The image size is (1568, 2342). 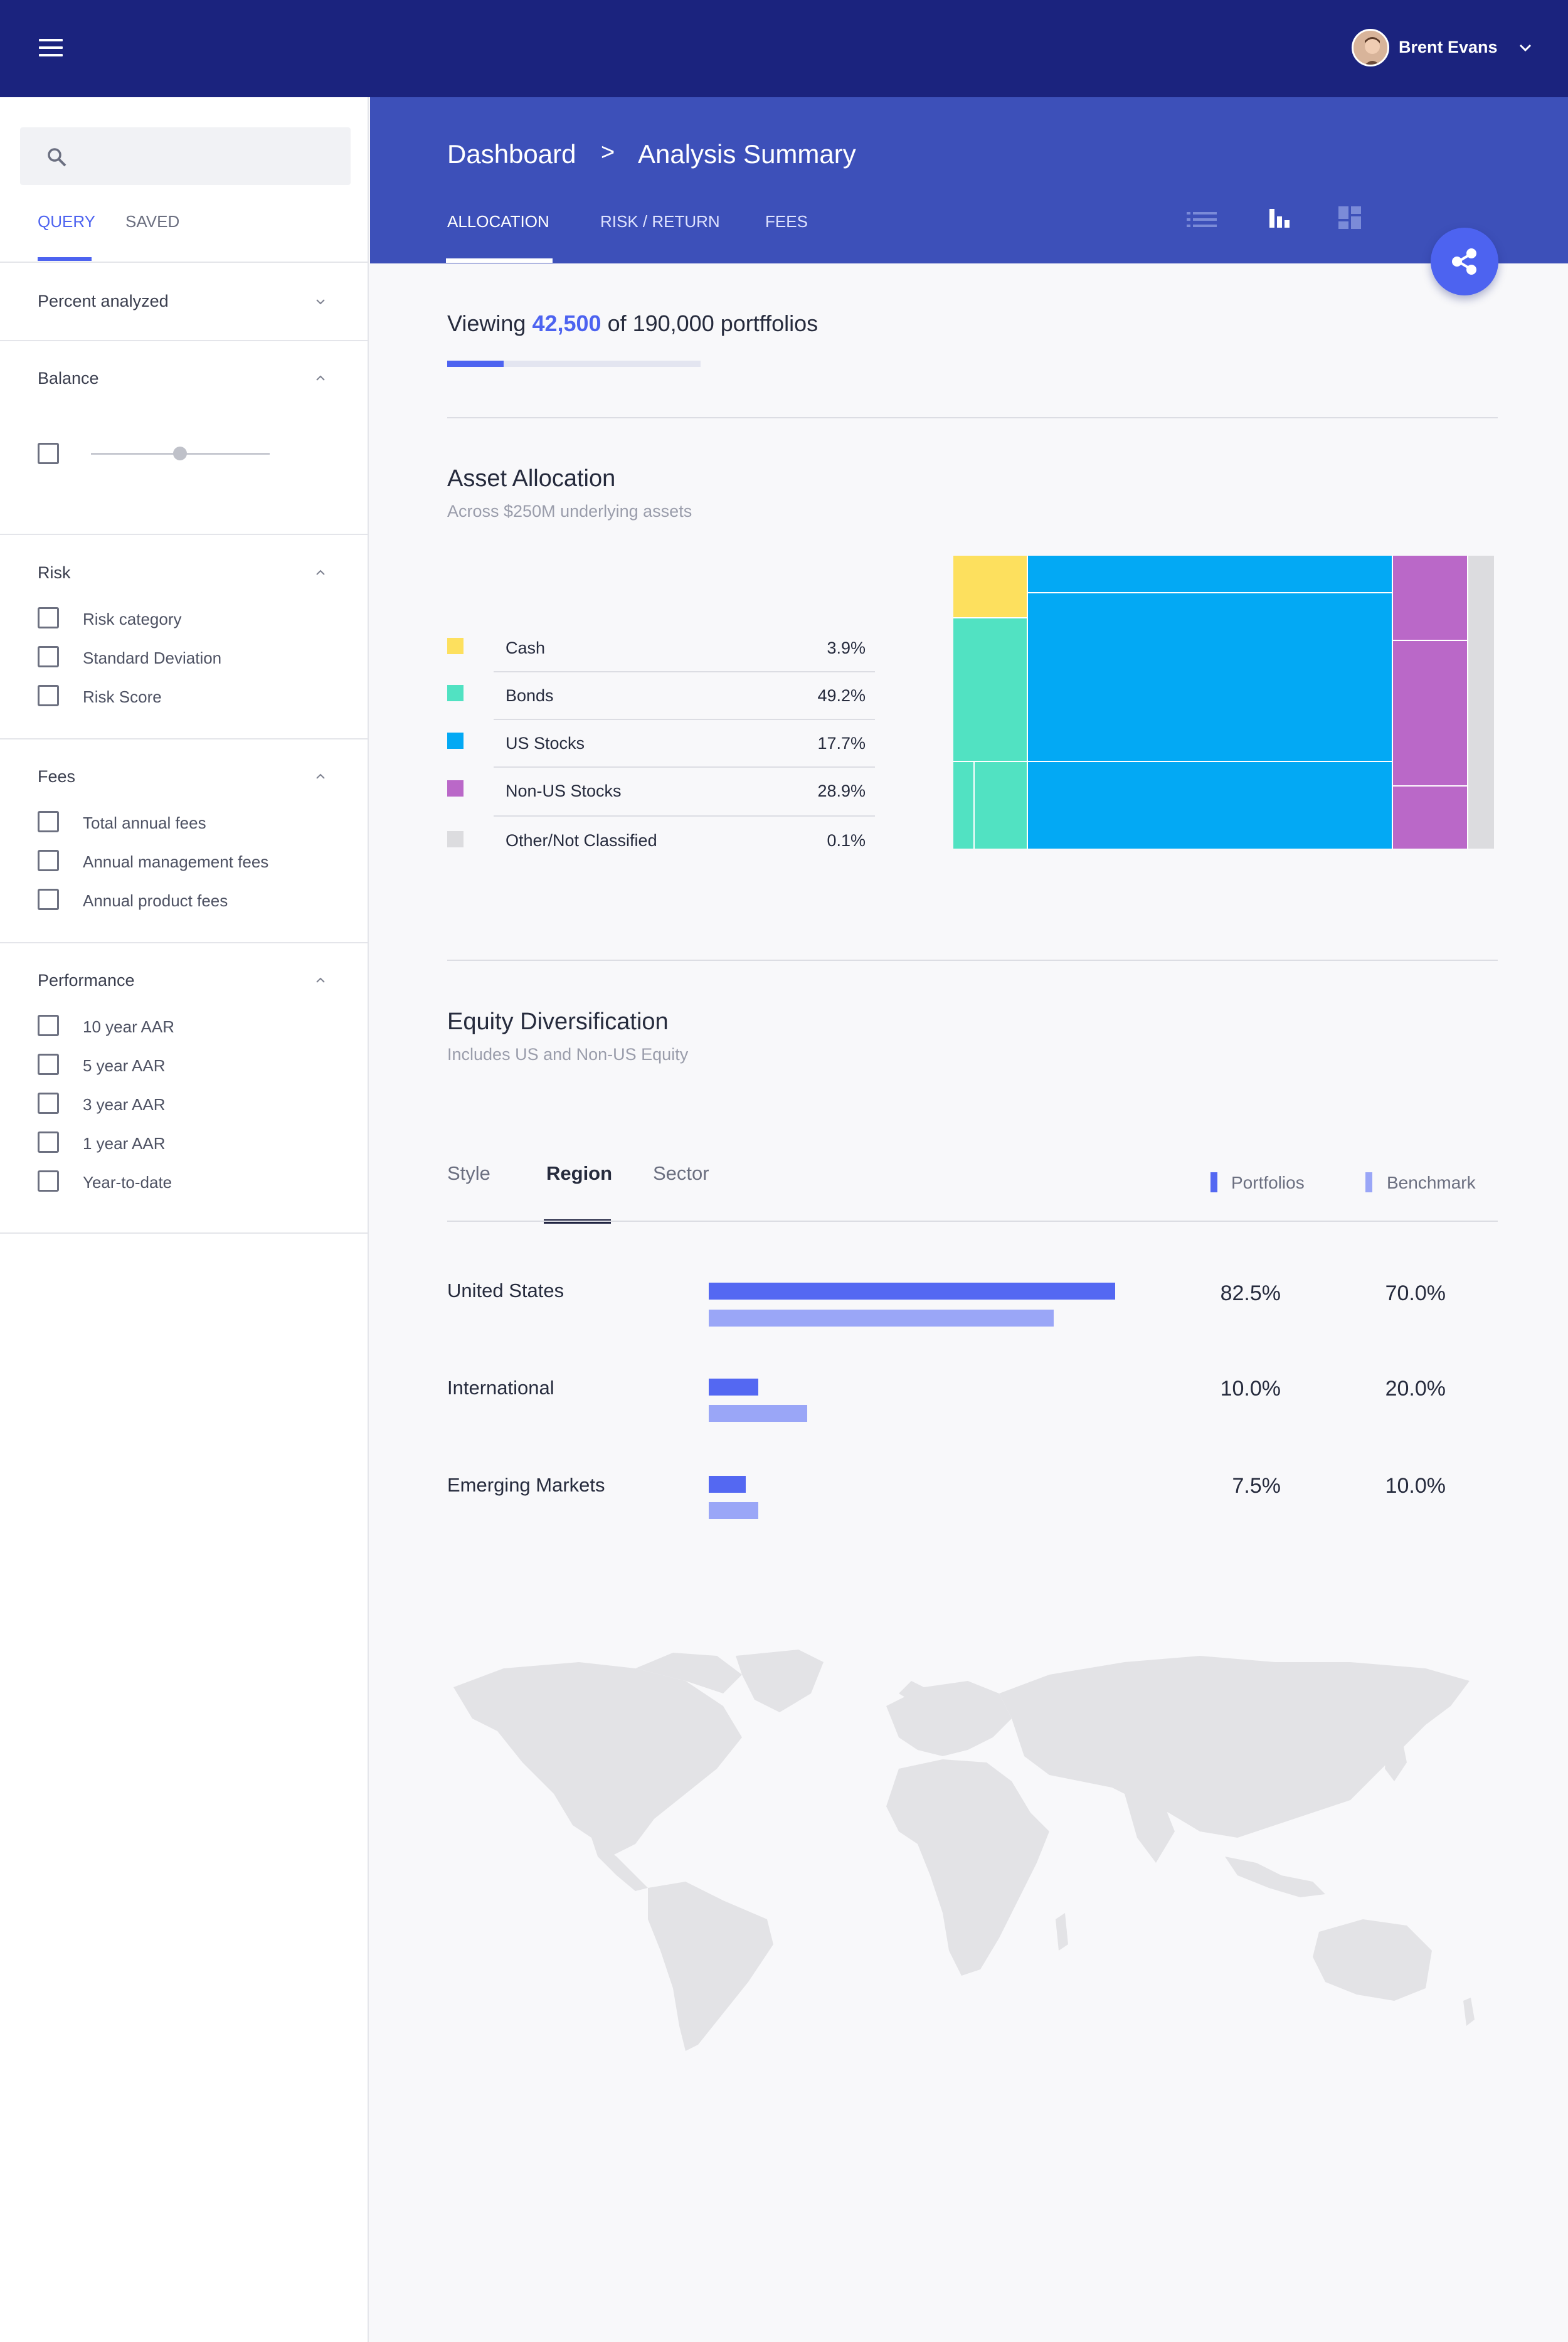 I want to click on progress-track, so click(x=574, y=364).